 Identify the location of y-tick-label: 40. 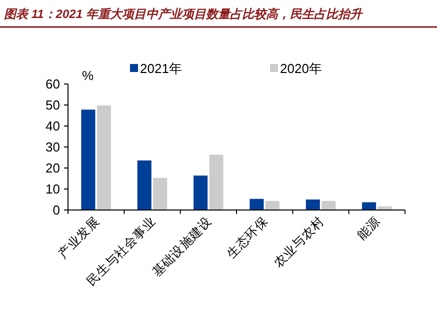
(53, 126).